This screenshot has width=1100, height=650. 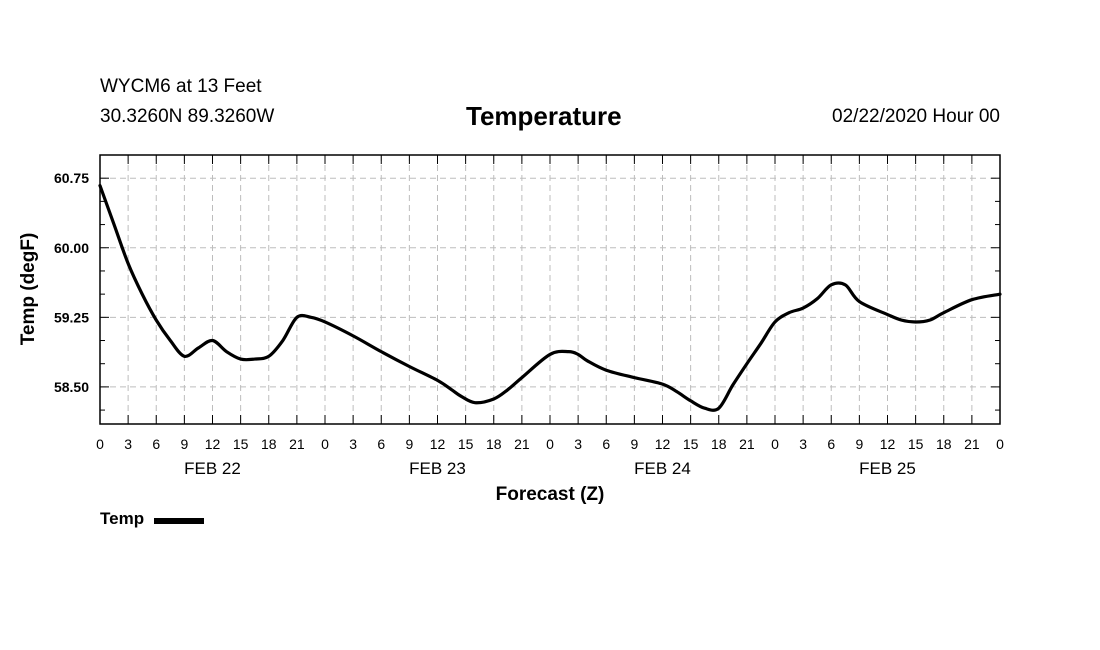 What do you see at coordinates (152, 519) in the screenshot?
I see `legend: Temp` at bounding box center [152, 519].